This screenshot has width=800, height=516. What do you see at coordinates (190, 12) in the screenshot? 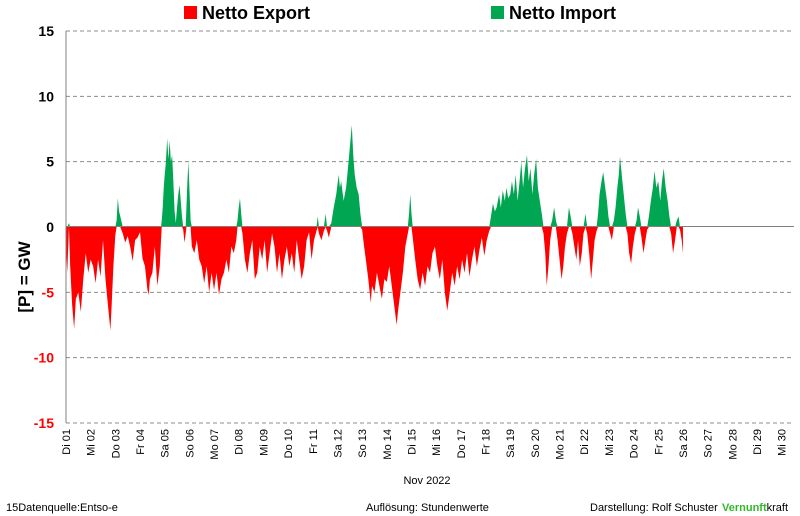
I see `legend-export-swatch` at bounding box center [190, 12].